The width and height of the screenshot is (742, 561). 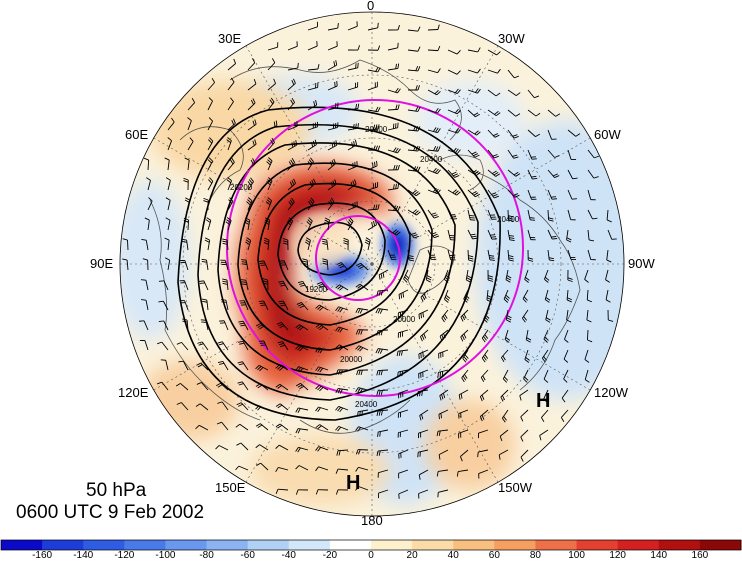 I want to click on lon-label-60w: 60W, so click(x=607, y=134).